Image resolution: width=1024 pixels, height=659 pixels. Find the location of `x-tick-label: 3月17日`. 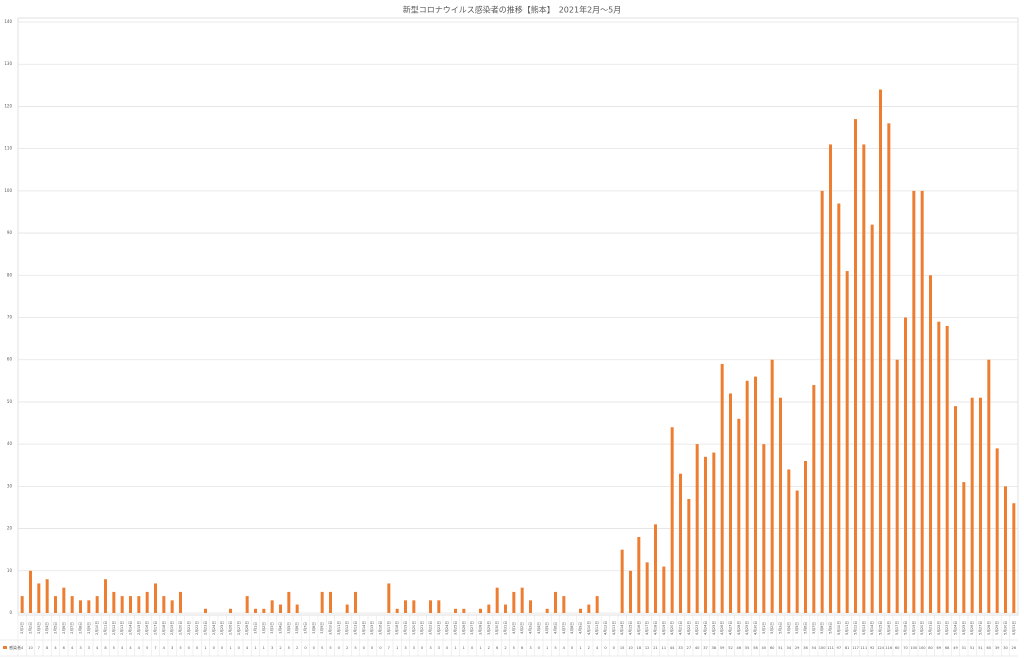

x-tick-label: 3月17日 is located at coordinates (388, 628).